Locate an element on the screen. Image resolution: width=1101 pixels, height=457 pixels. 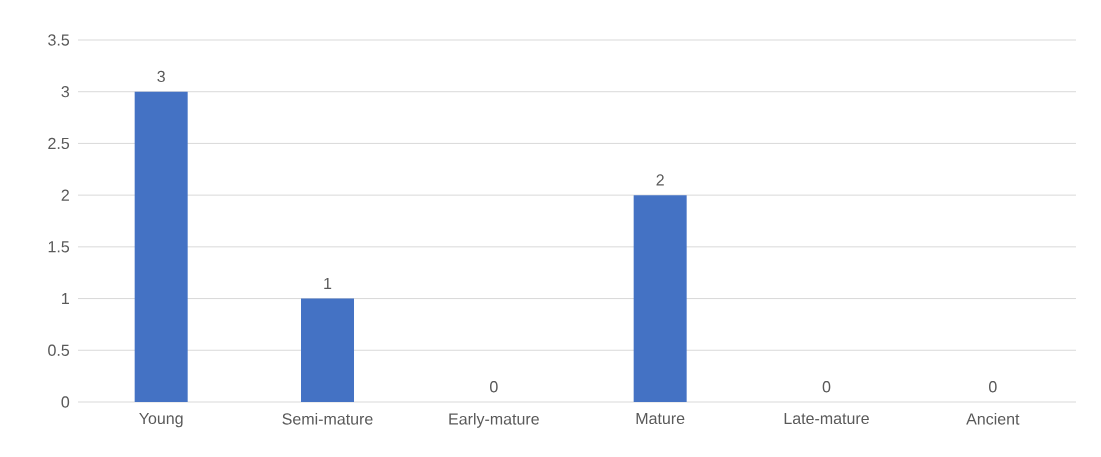
x-tick-label: Mature is located at coordinates (660, 418).